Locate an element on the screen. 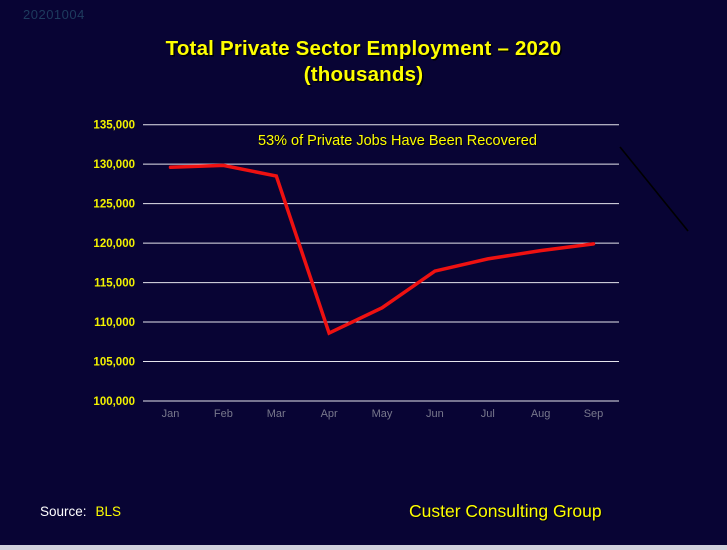 This screenshot has width=727, height=550. source-note: Source: BLS is located at coordinates (80, 511).